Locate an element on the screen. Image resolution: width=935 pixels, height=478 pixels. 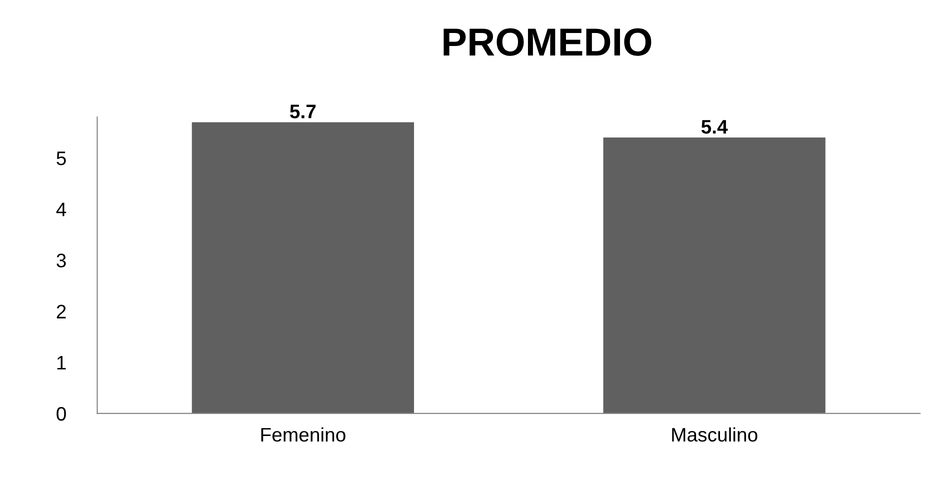
data-label: 5.7 is located at coordinates (303, 111).